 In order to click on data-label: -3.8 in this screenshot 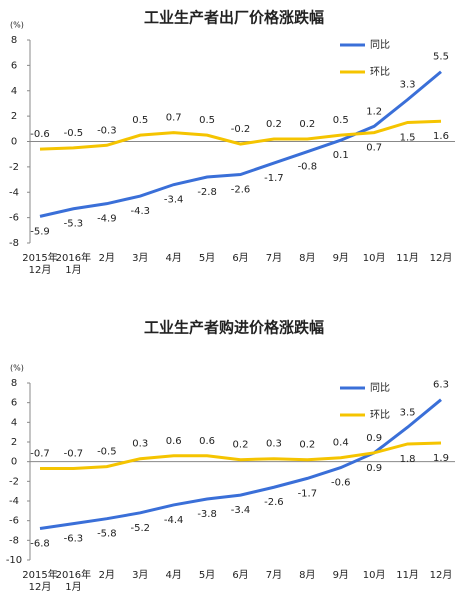, I will do `click(207, 514)`.